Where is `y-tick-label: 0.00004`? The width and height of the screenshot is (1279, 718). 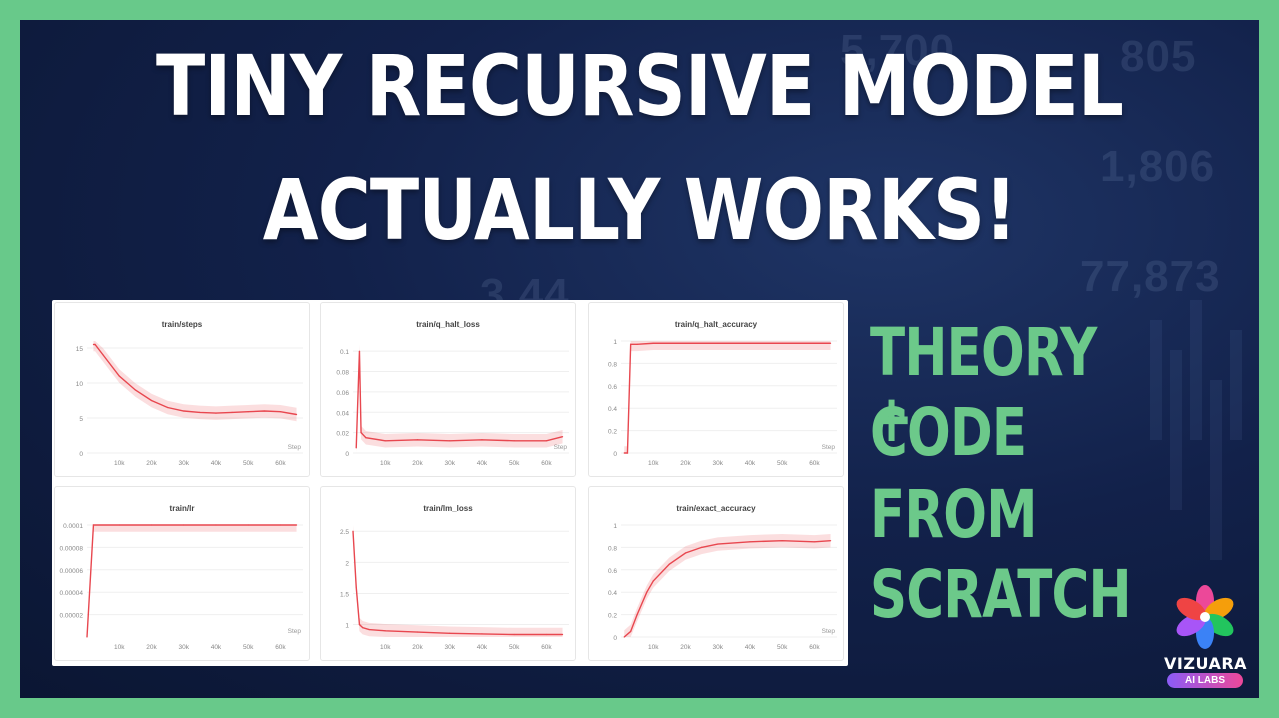 y-tick-label: 0.00004 is located at coordinates (72, 593).